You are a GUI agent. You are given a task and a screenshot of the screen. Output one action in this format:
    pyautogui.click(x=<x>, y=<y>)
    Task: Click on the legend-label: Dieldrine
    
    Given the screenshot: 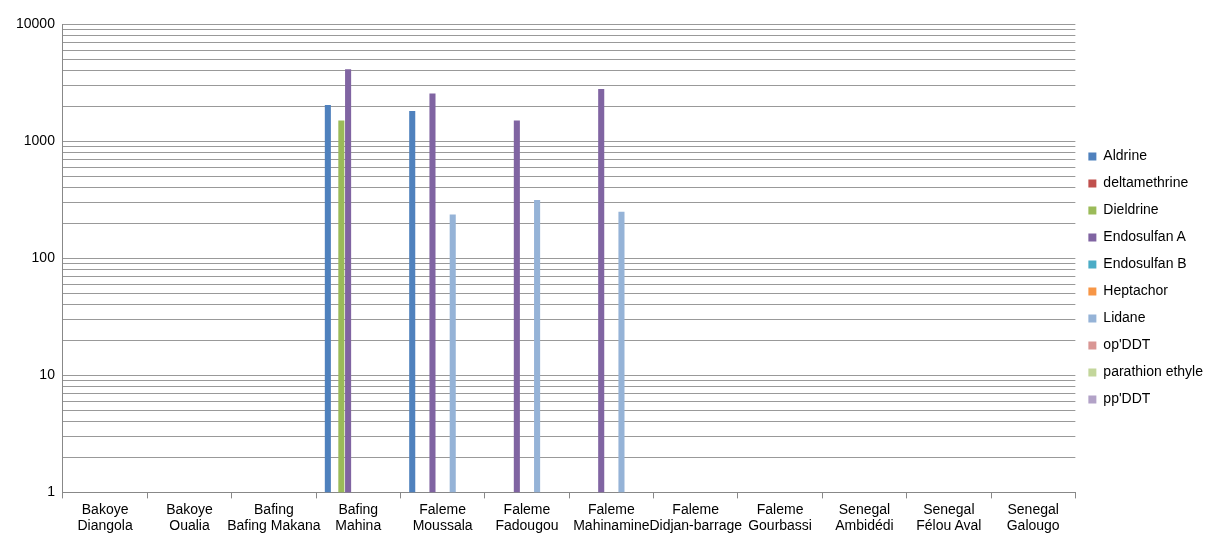 What is the action you would take?
    pyautogui.click(x=1131, y=209)
    